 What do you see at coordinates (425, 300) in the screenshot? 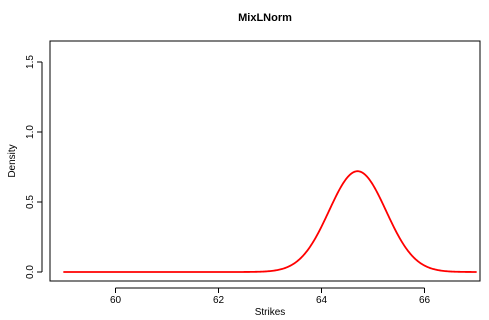
I see `x-tick-label: 66` at bounding box center [425, 300].